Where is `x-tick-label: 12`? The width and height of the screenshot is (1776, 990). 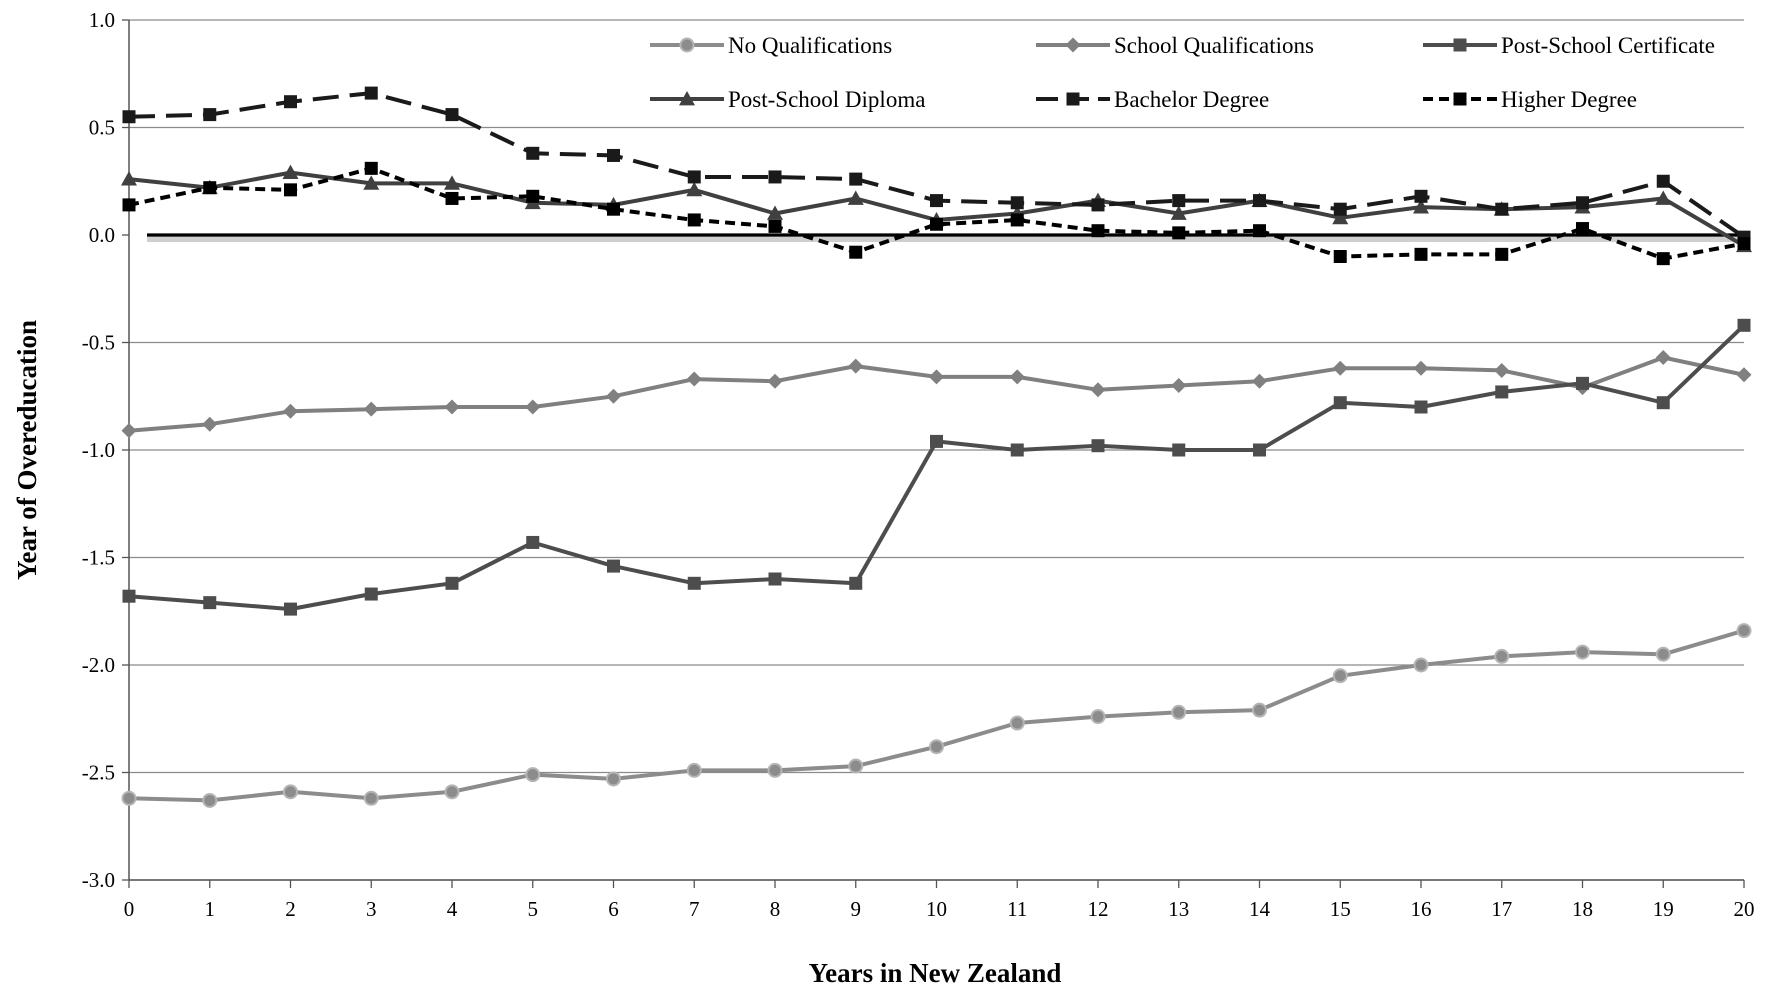 x-tick-label: 12 is located at coordinates (1098, 909).